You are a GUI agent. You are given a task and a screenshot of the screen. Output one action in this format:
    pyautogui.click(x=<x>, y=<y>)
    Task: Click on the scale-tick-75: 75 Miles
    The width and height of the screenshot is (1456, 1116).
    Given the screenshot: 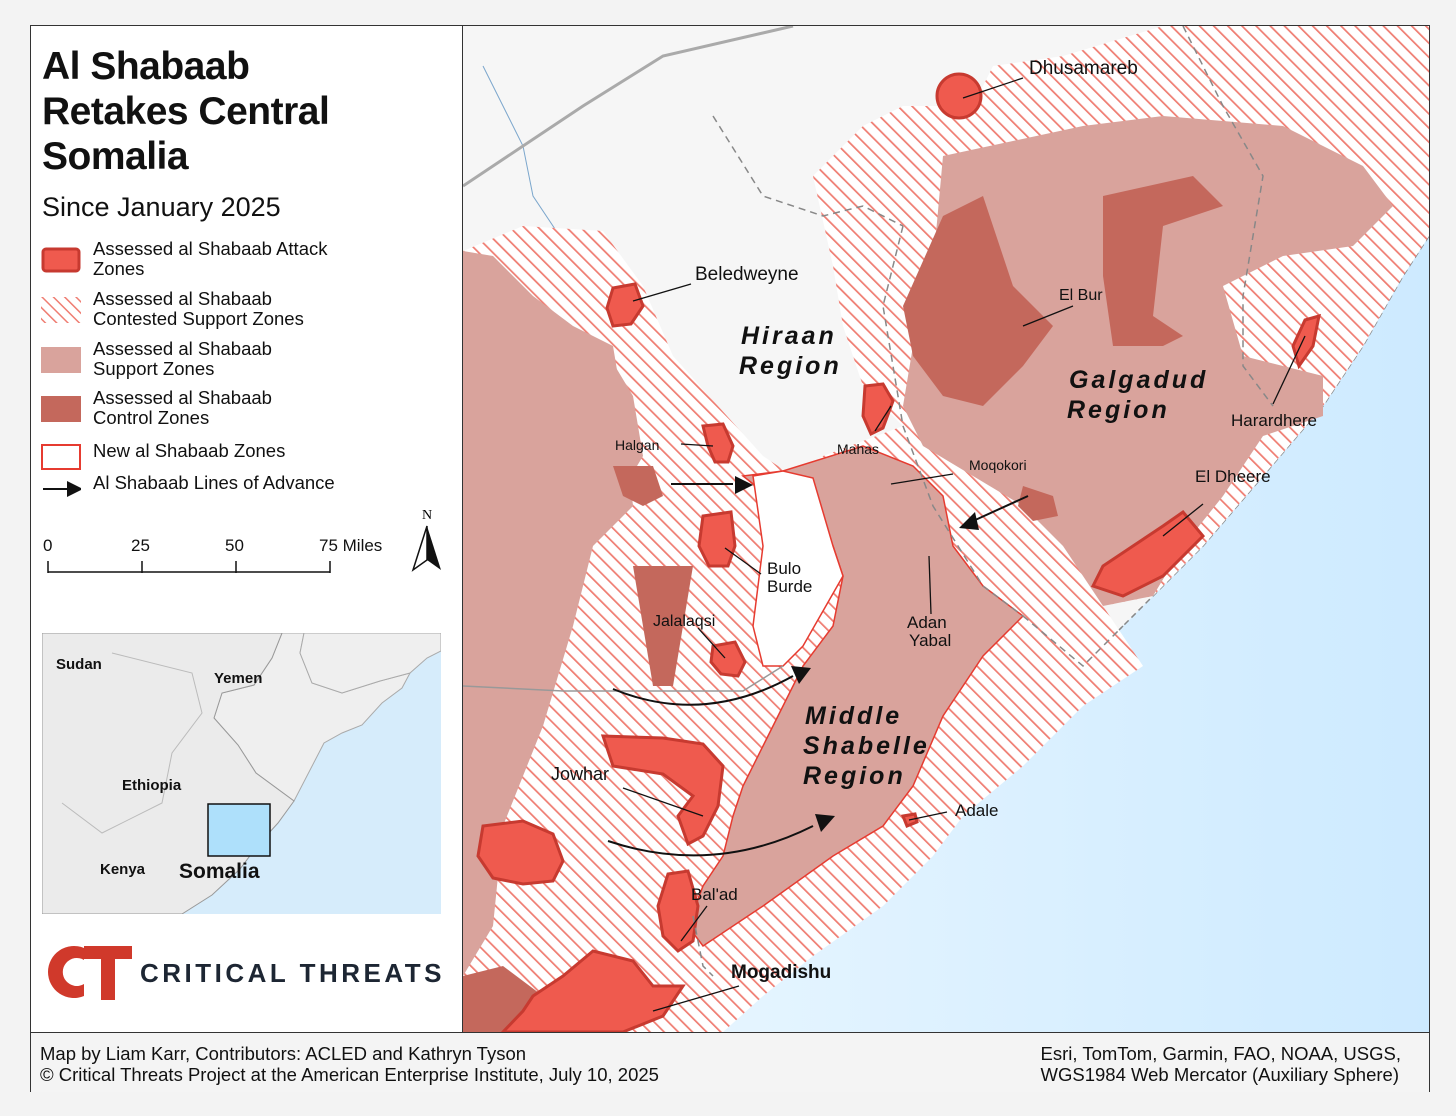 What is the action you would take?
    pyautogui.click(x=351, y=545)
    